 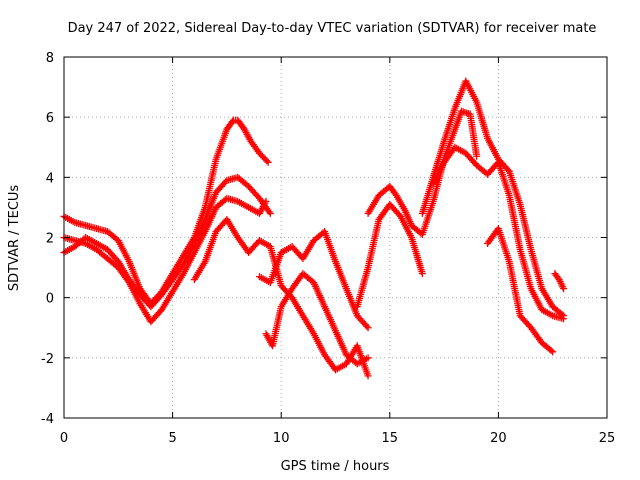 I want to click on x-tick-label: 0, so click(x=64, y=438).